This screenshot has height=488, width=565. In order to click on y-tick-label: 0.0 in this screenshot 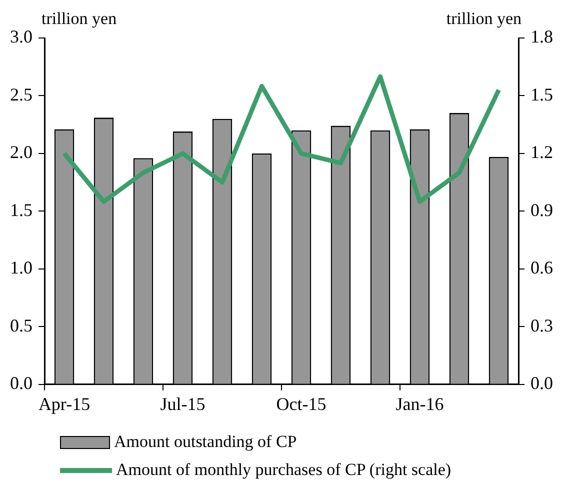, I will do `click(21, 383)`.